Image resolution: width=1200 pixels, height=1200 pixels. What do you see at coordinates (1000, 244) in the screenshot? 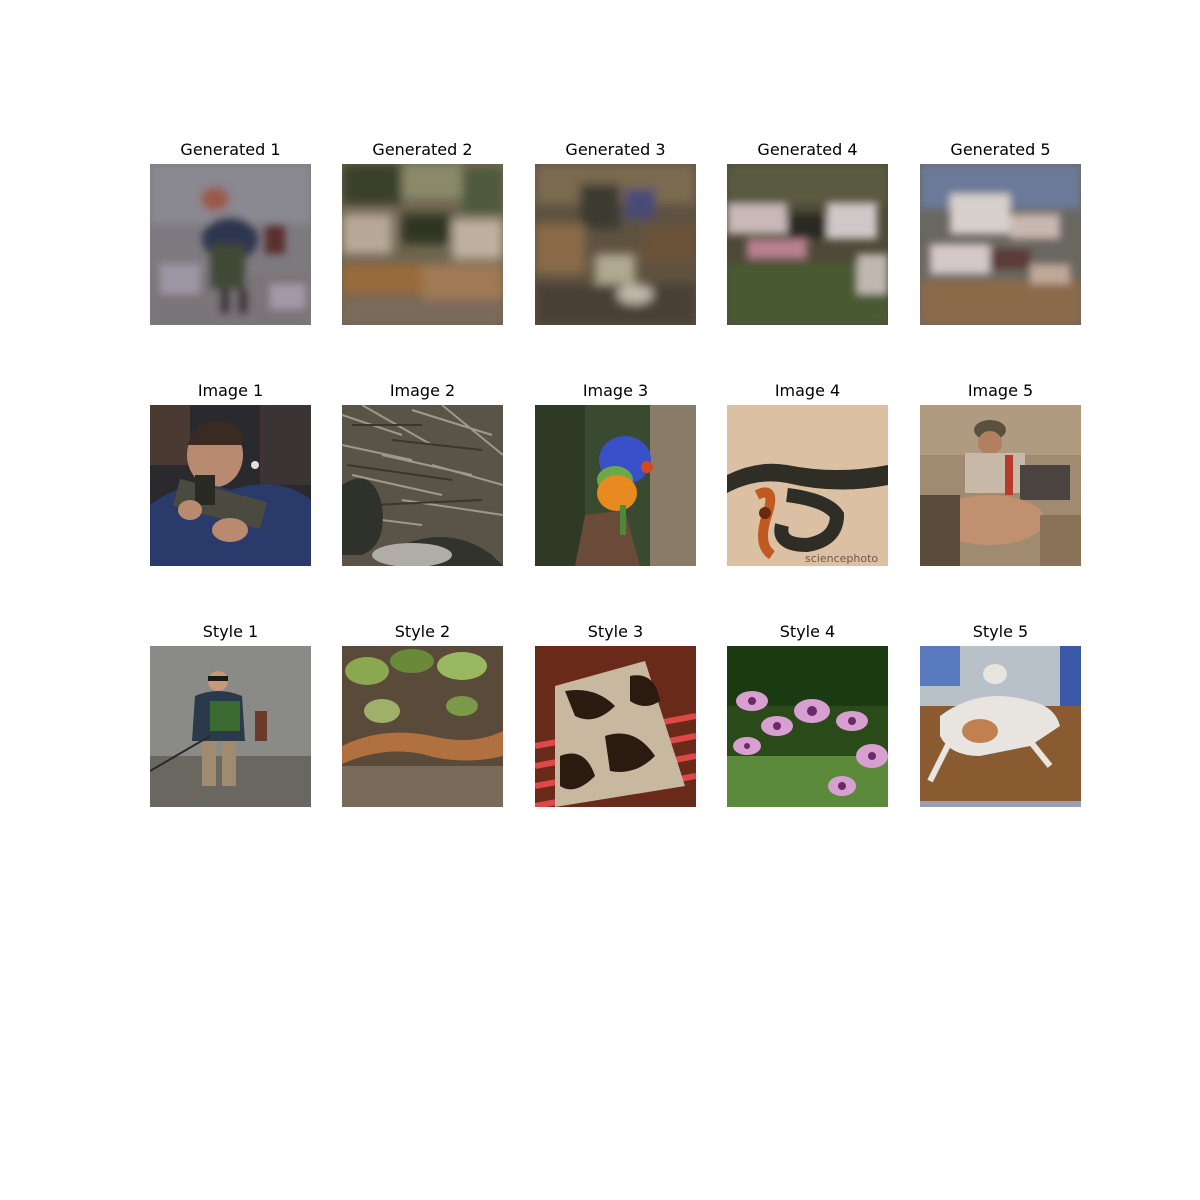
I see `generated-5-image` at bounding box center [1000, 244].